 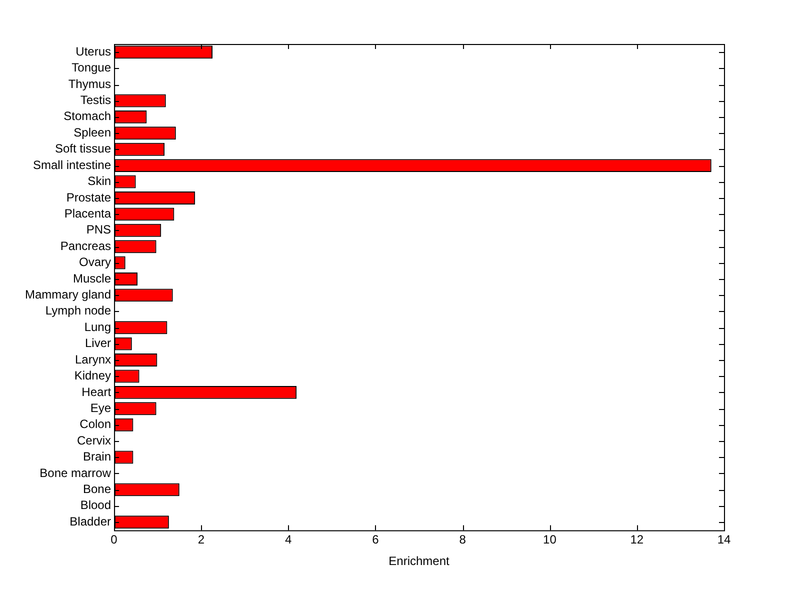 What do you see at coordinates (95, 262) in the screenshot?
I see `y-tick-label: Ovary` at bounding box center [95, 262].